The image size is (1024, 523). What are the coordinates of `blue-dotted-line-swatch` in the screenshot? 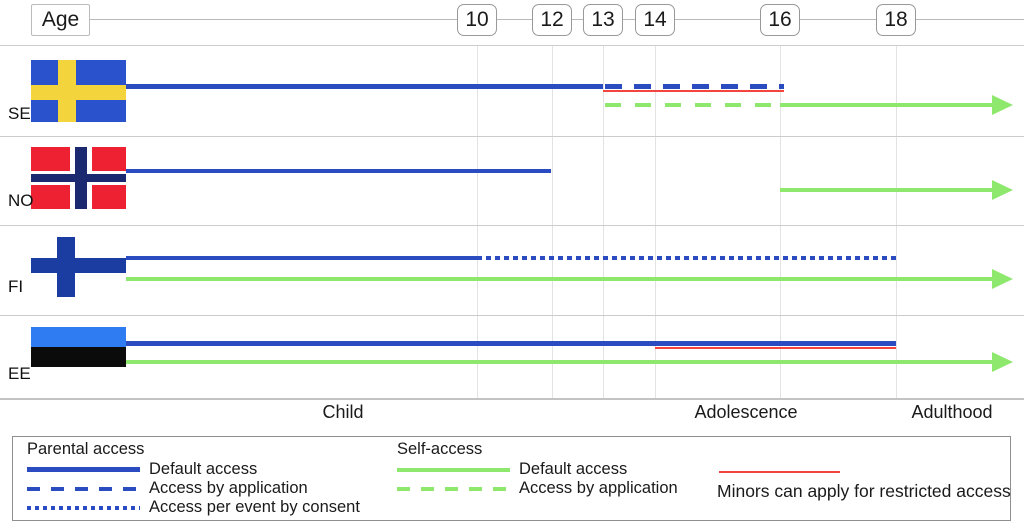 It's located at (83, 507).